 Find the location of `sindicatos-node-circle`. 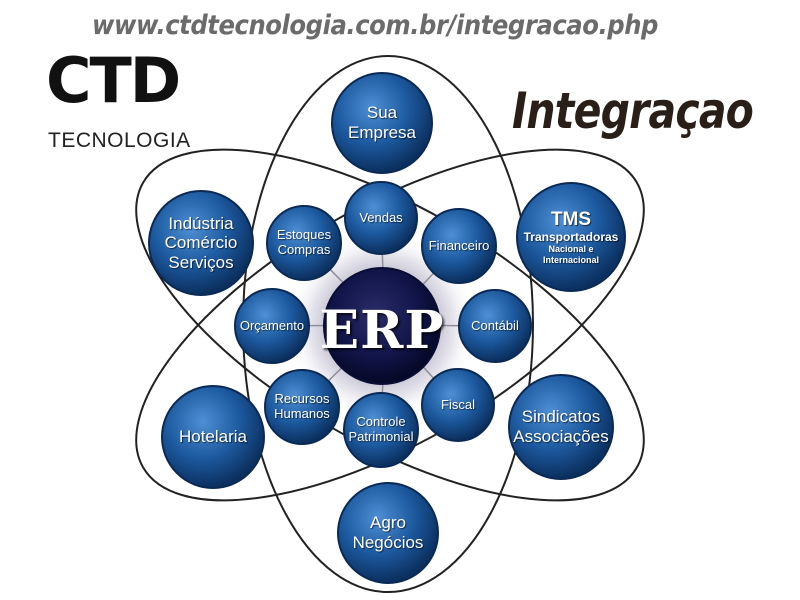

sindicatos-node-circle is located at coordinates (561, 427).